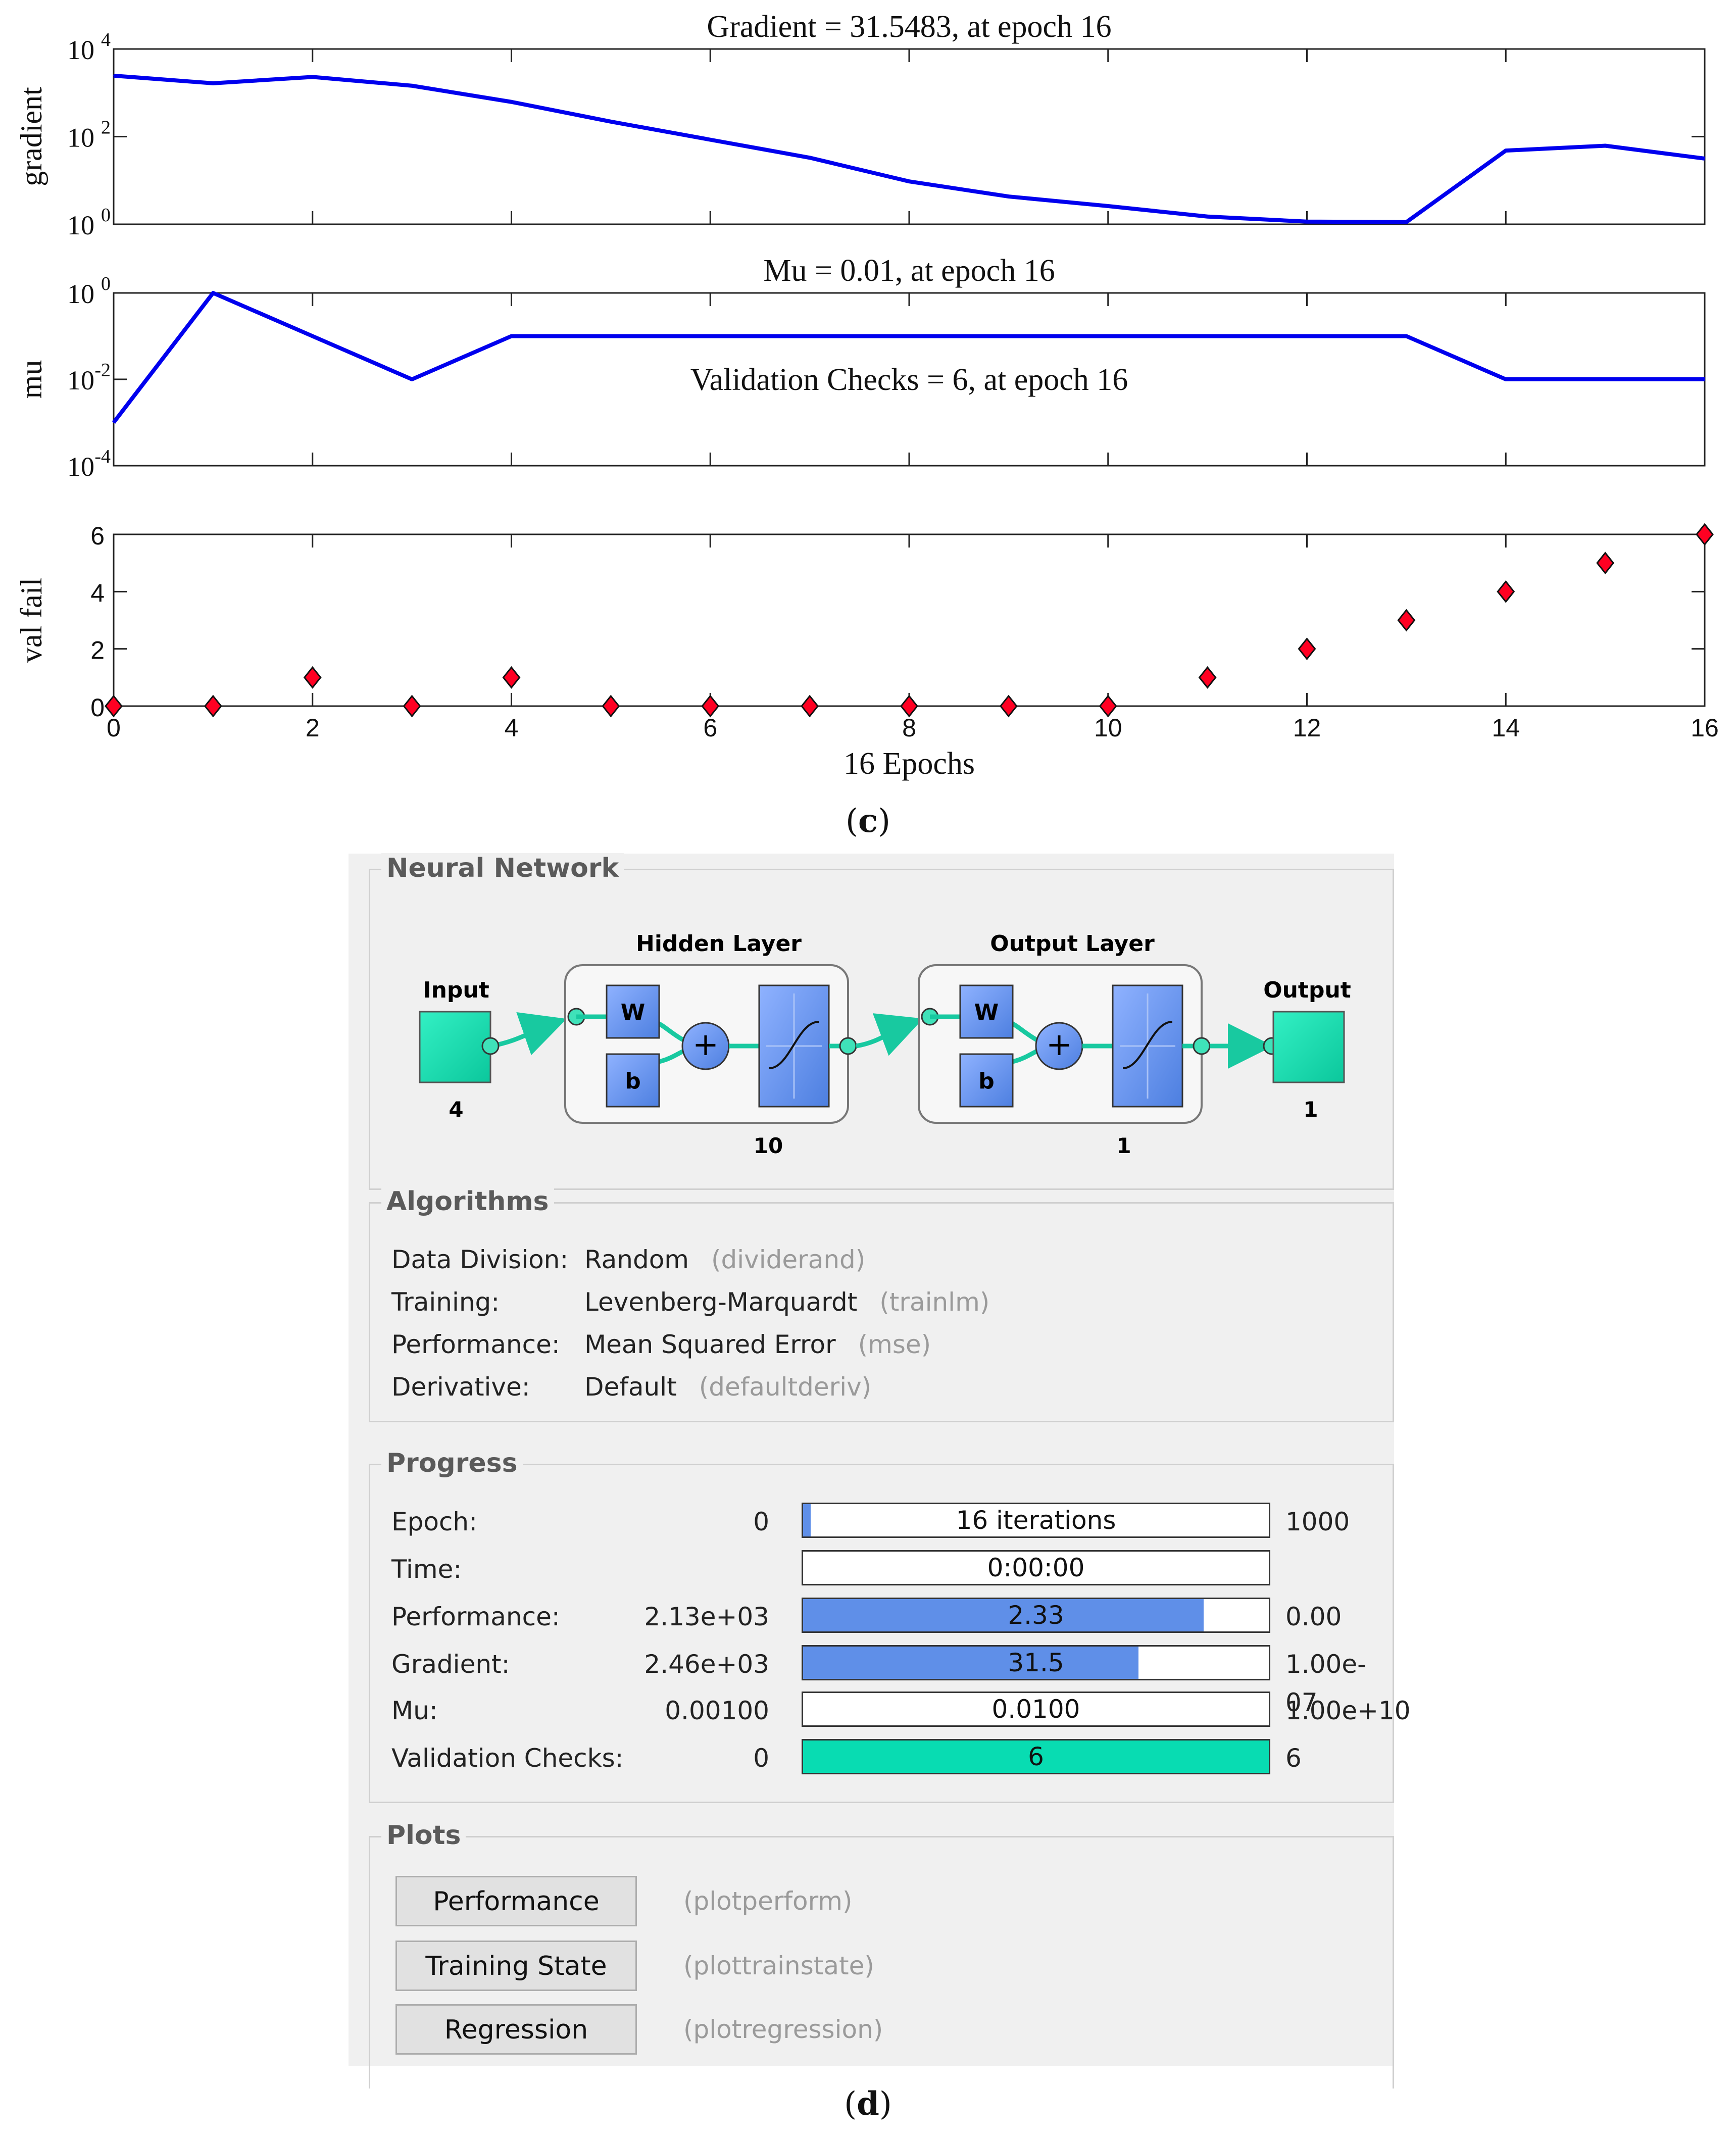 The height and width of the screenshot is (2138, 1736). I want to click on plot-title: Mu = 0.01, at epoch 16, so click(909, 271).